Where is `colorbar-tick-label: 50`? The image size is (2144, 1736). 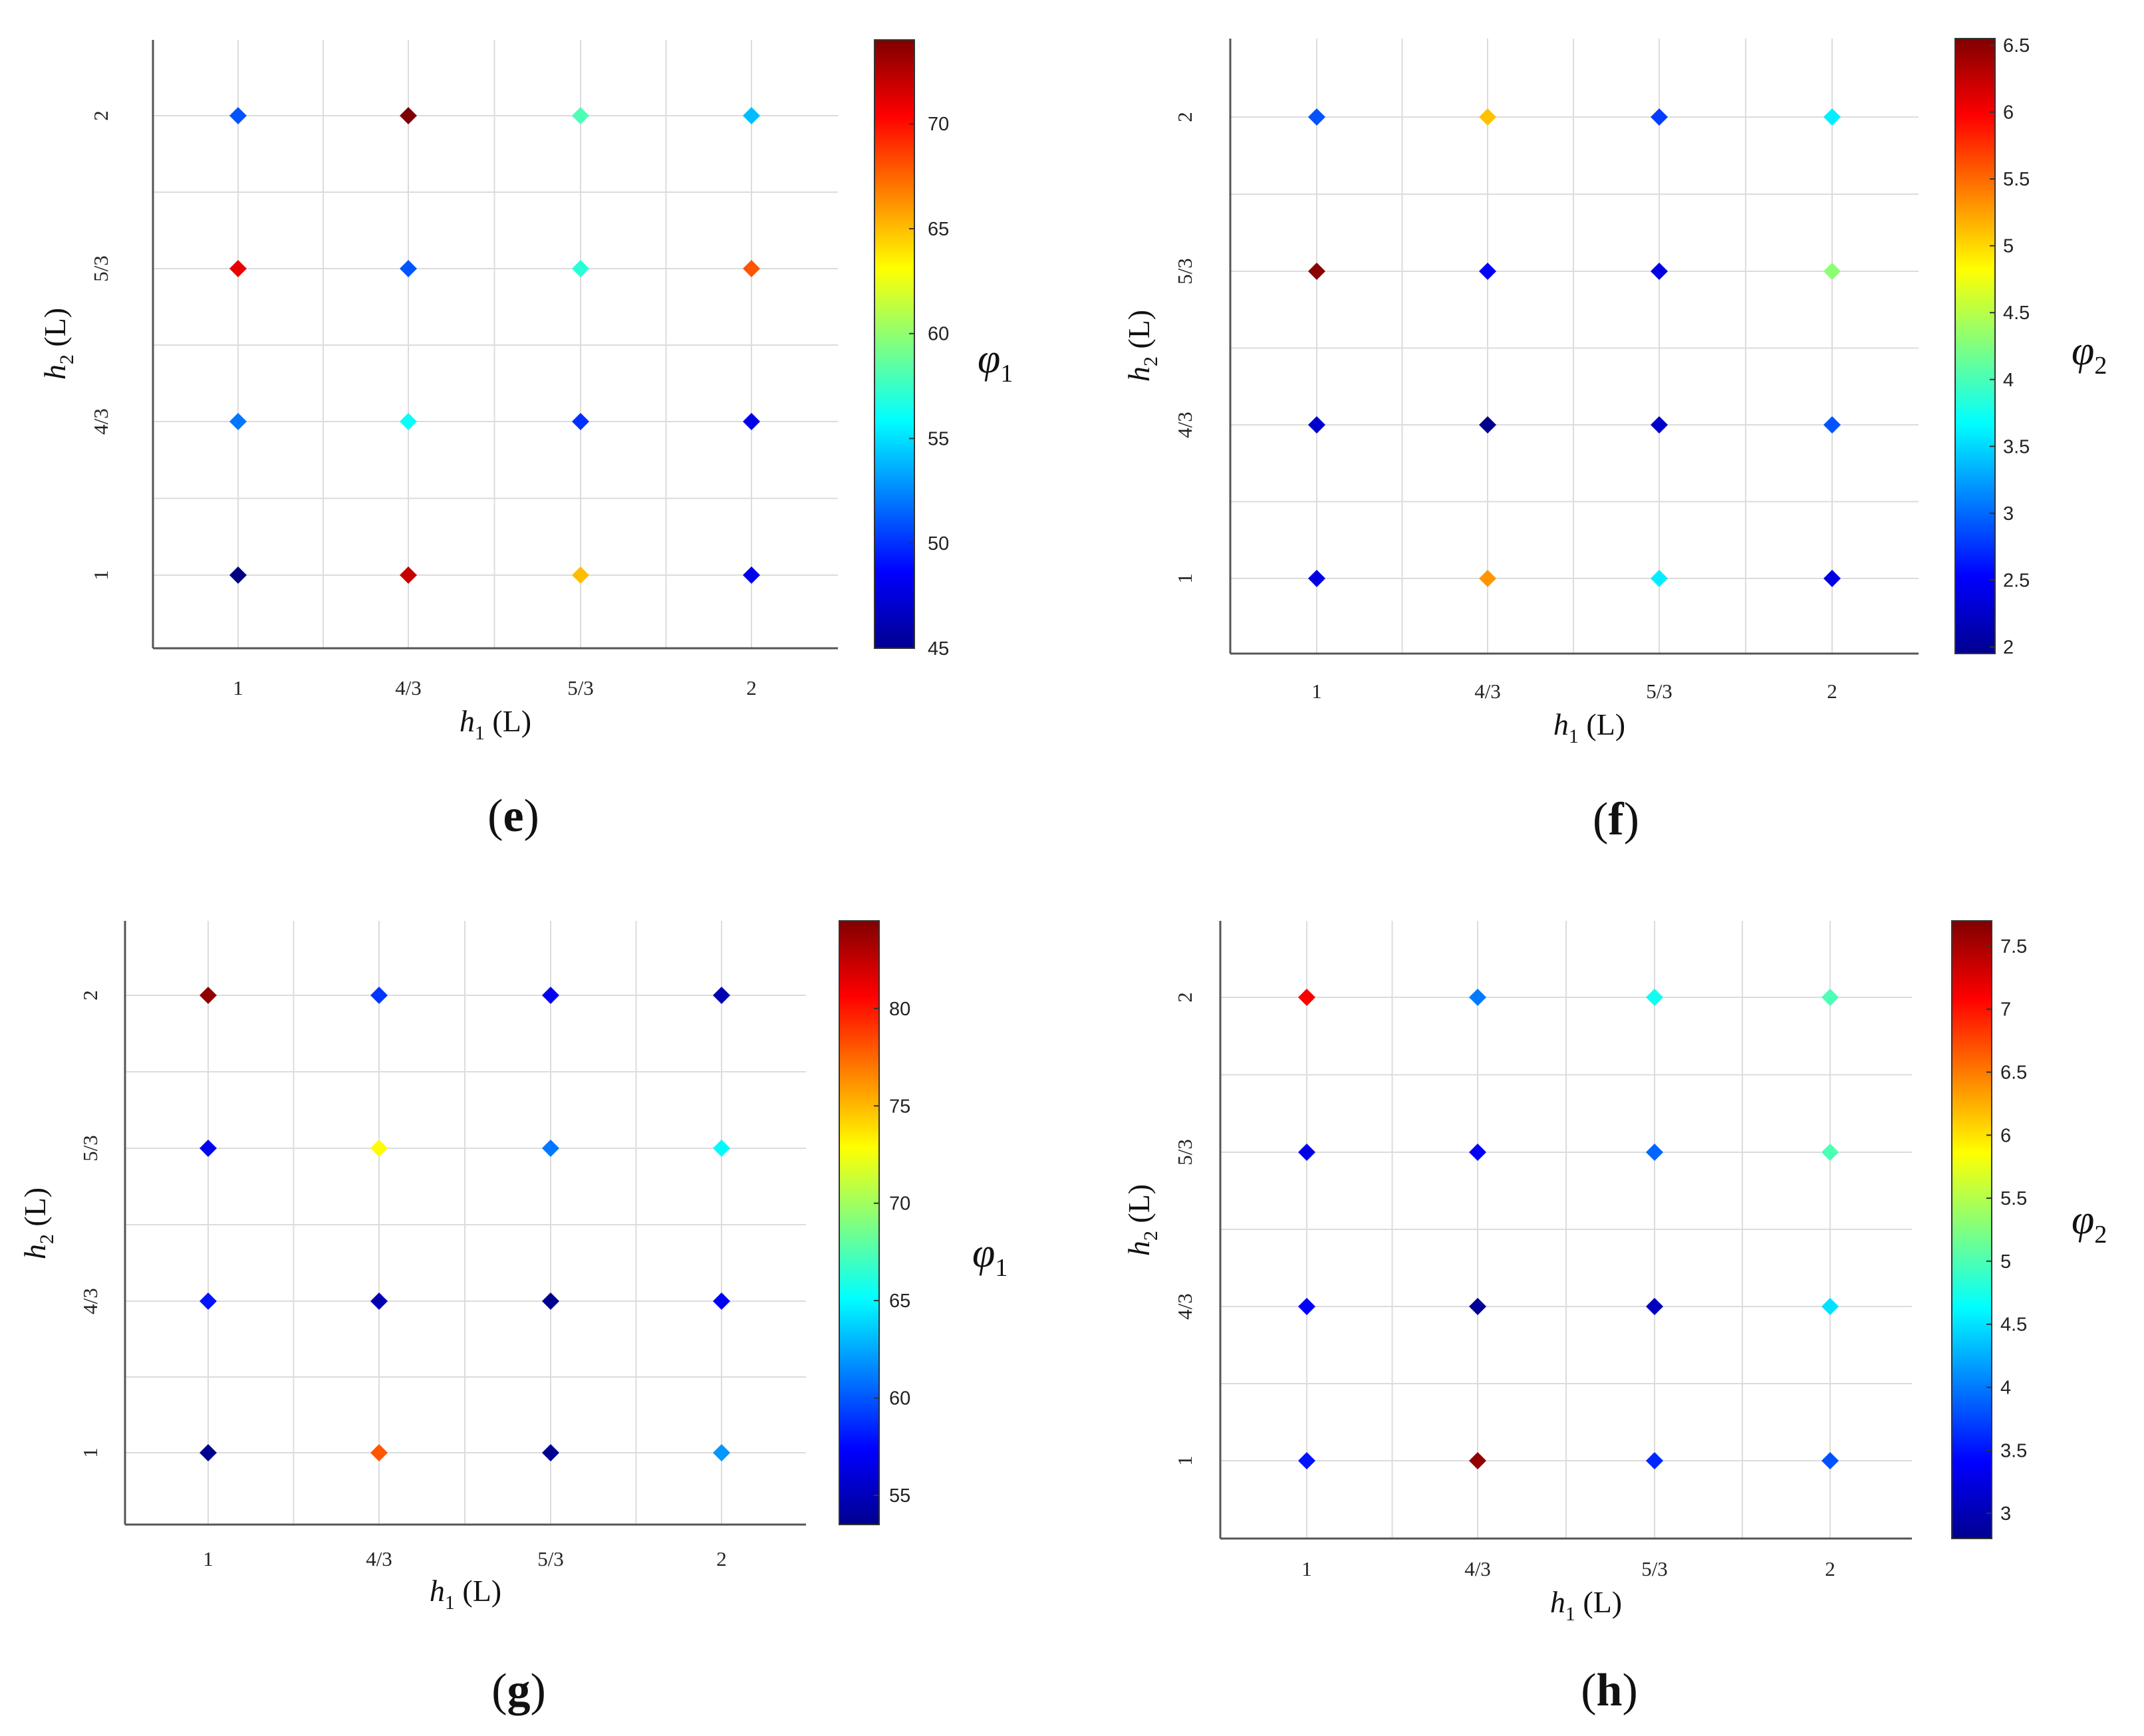
colorbar-tick-label: 50 is located at coordinates (938, 544).